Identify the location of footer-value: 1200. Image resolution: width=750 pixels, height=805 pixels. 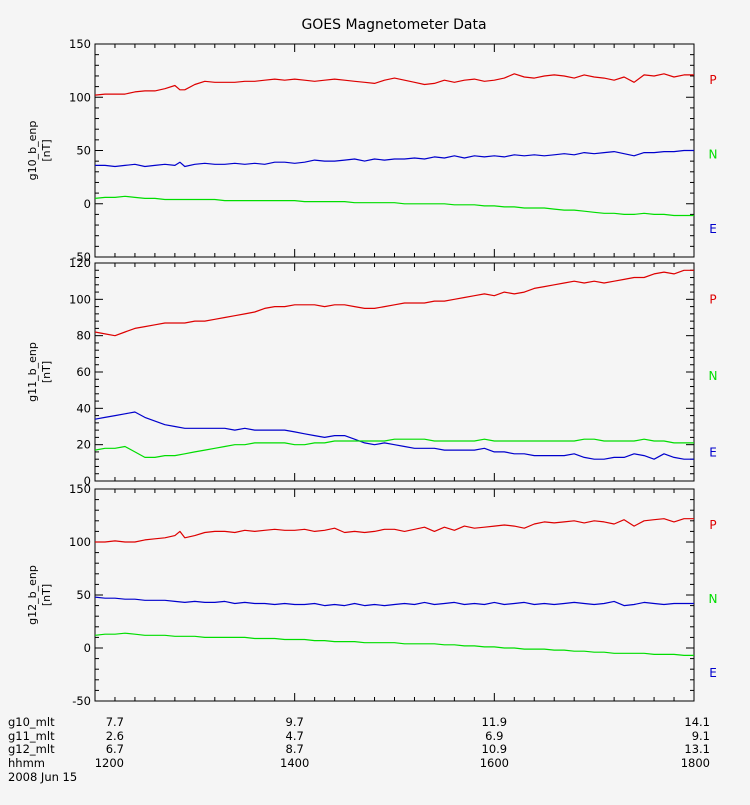
(109, 763).